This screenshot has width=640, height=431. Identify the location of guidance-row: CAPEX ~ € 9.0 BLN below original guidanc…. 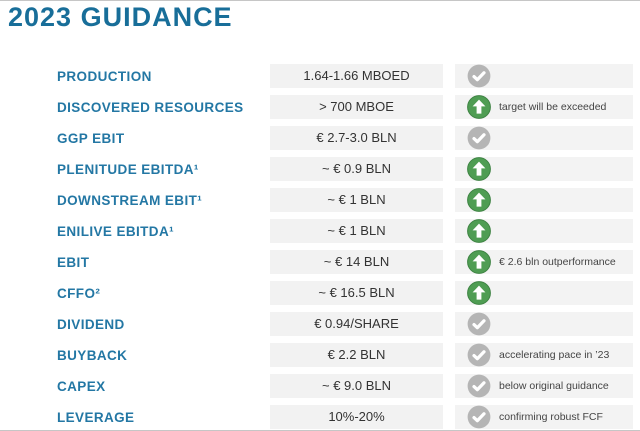
(320, 386).